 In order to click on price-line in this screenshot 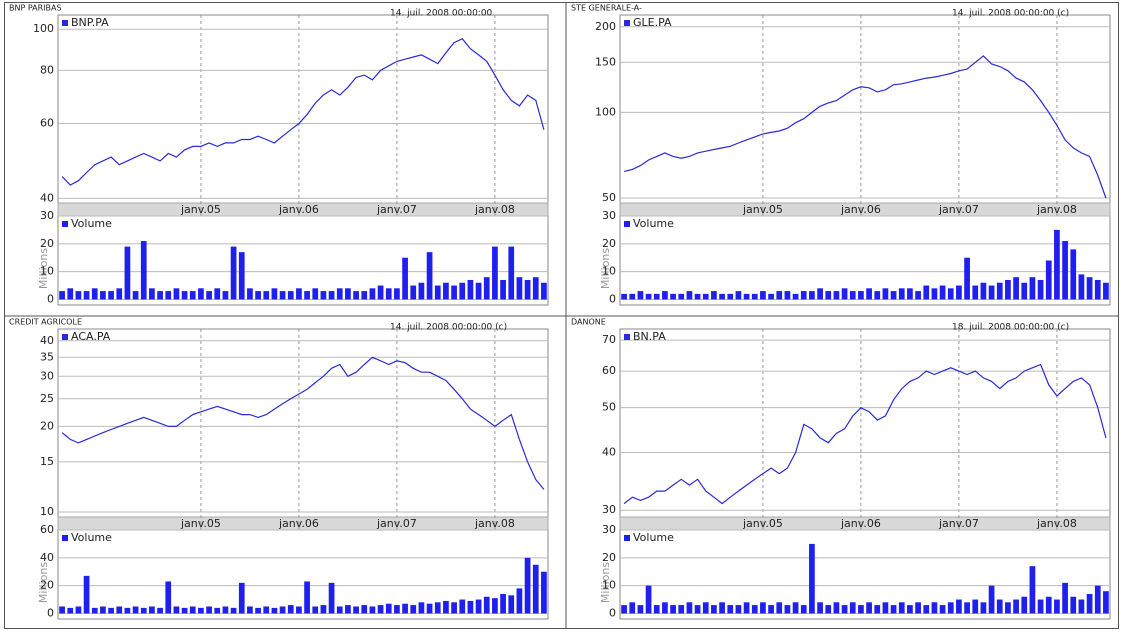, I will do `click(865, 127)`.